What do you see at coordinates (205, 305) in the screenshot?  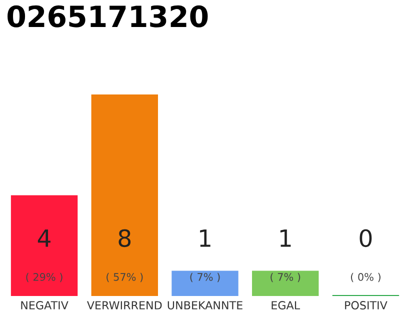 I see `x-tick-label: UNBEKANNTE` at bounding box center [205, 305].